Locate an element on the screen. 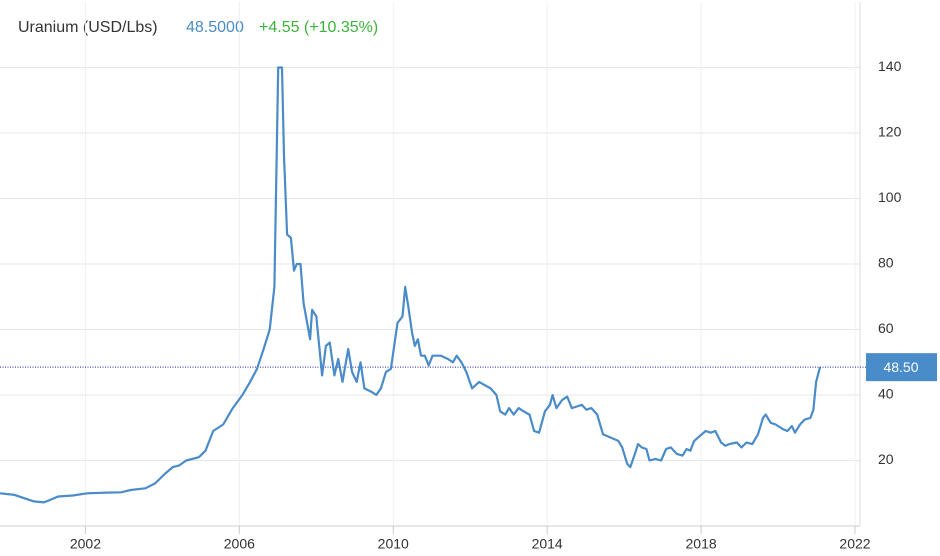 The height and width of the screenshot is (556, 940). x-tick-label: 2022 is located at coordinates (854, 544).